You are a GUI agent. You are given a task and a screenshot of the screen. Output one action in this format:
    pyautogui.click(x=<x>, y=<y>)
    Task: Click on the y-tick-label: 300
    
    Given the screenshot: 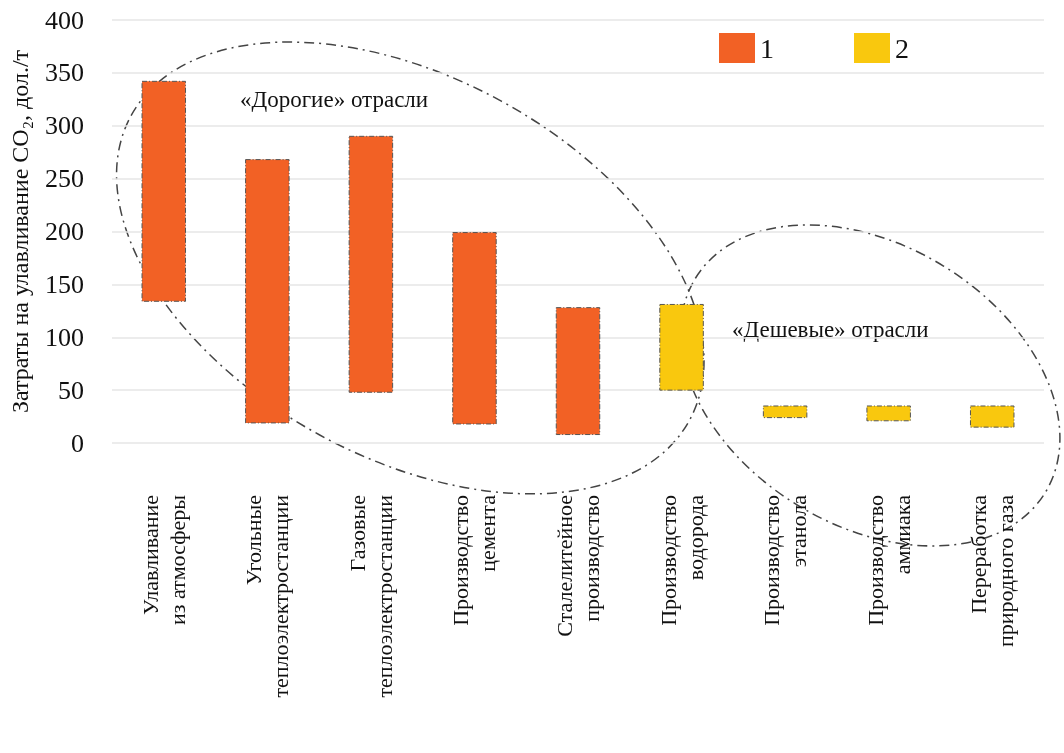 What is the action you would take?
    pyautogui.click(x=64, y=126)
    